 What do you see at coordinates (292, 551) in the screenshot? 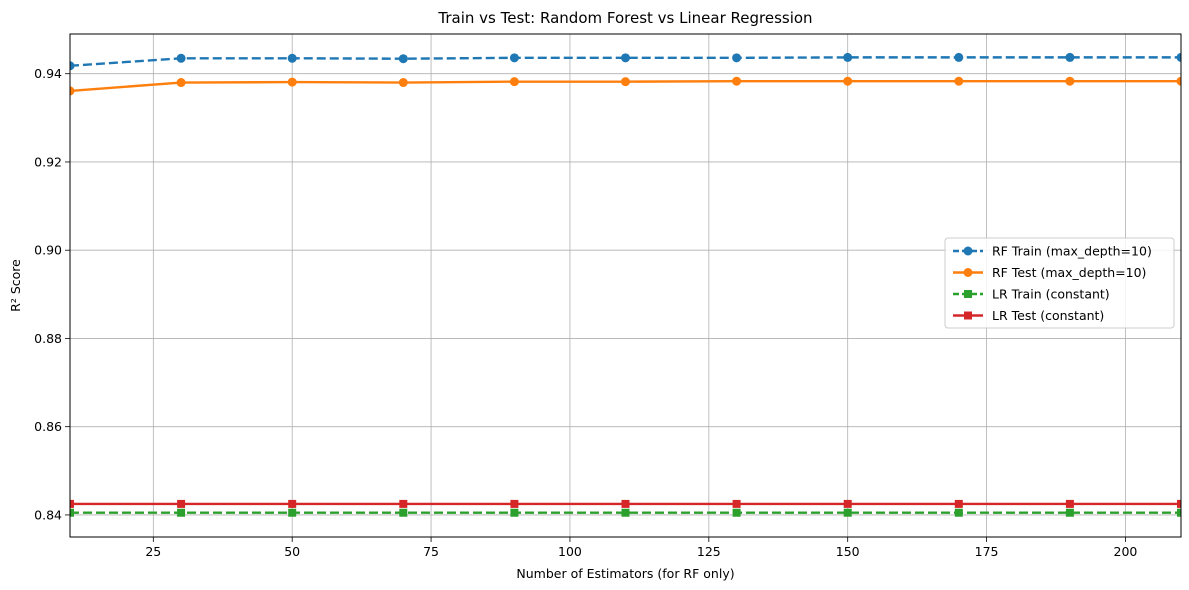
I see `x-tick-label: 50` at bounding box center [292, 551].